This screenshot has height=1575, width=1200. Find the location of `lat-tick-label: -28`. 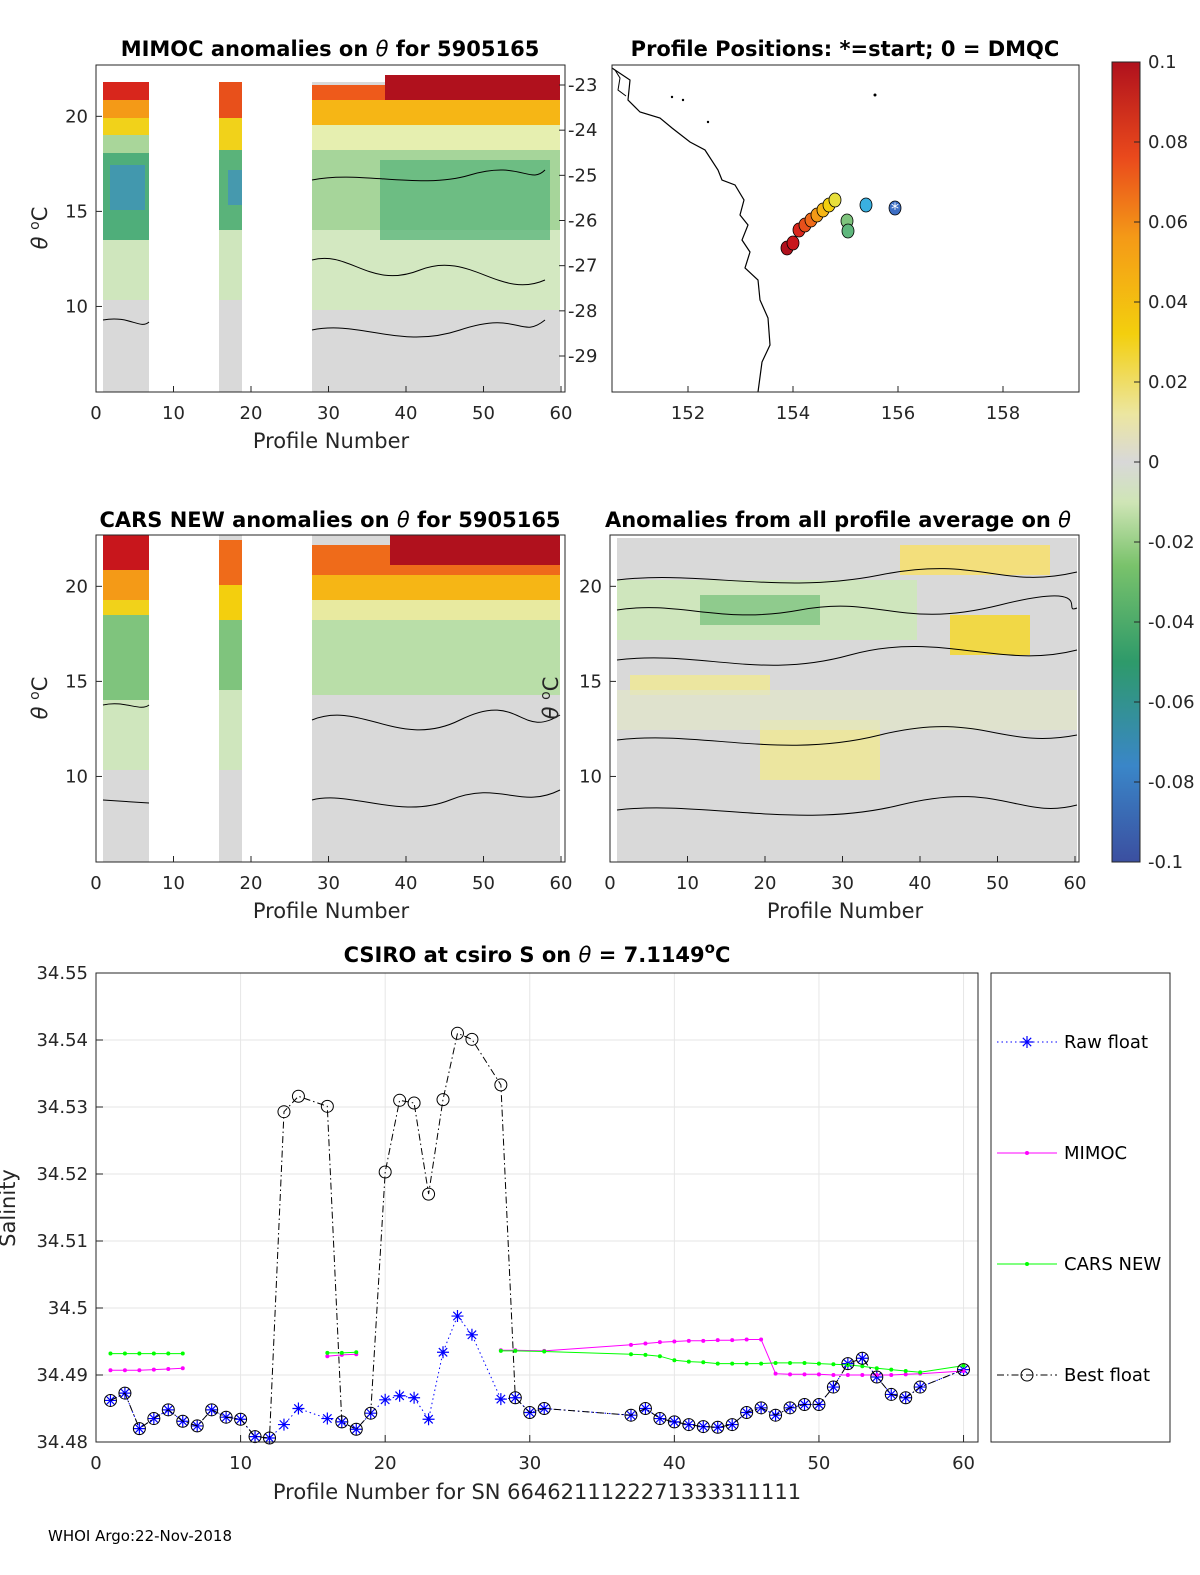

lat-tick-label: -28 is located at coordinates (582, 311).